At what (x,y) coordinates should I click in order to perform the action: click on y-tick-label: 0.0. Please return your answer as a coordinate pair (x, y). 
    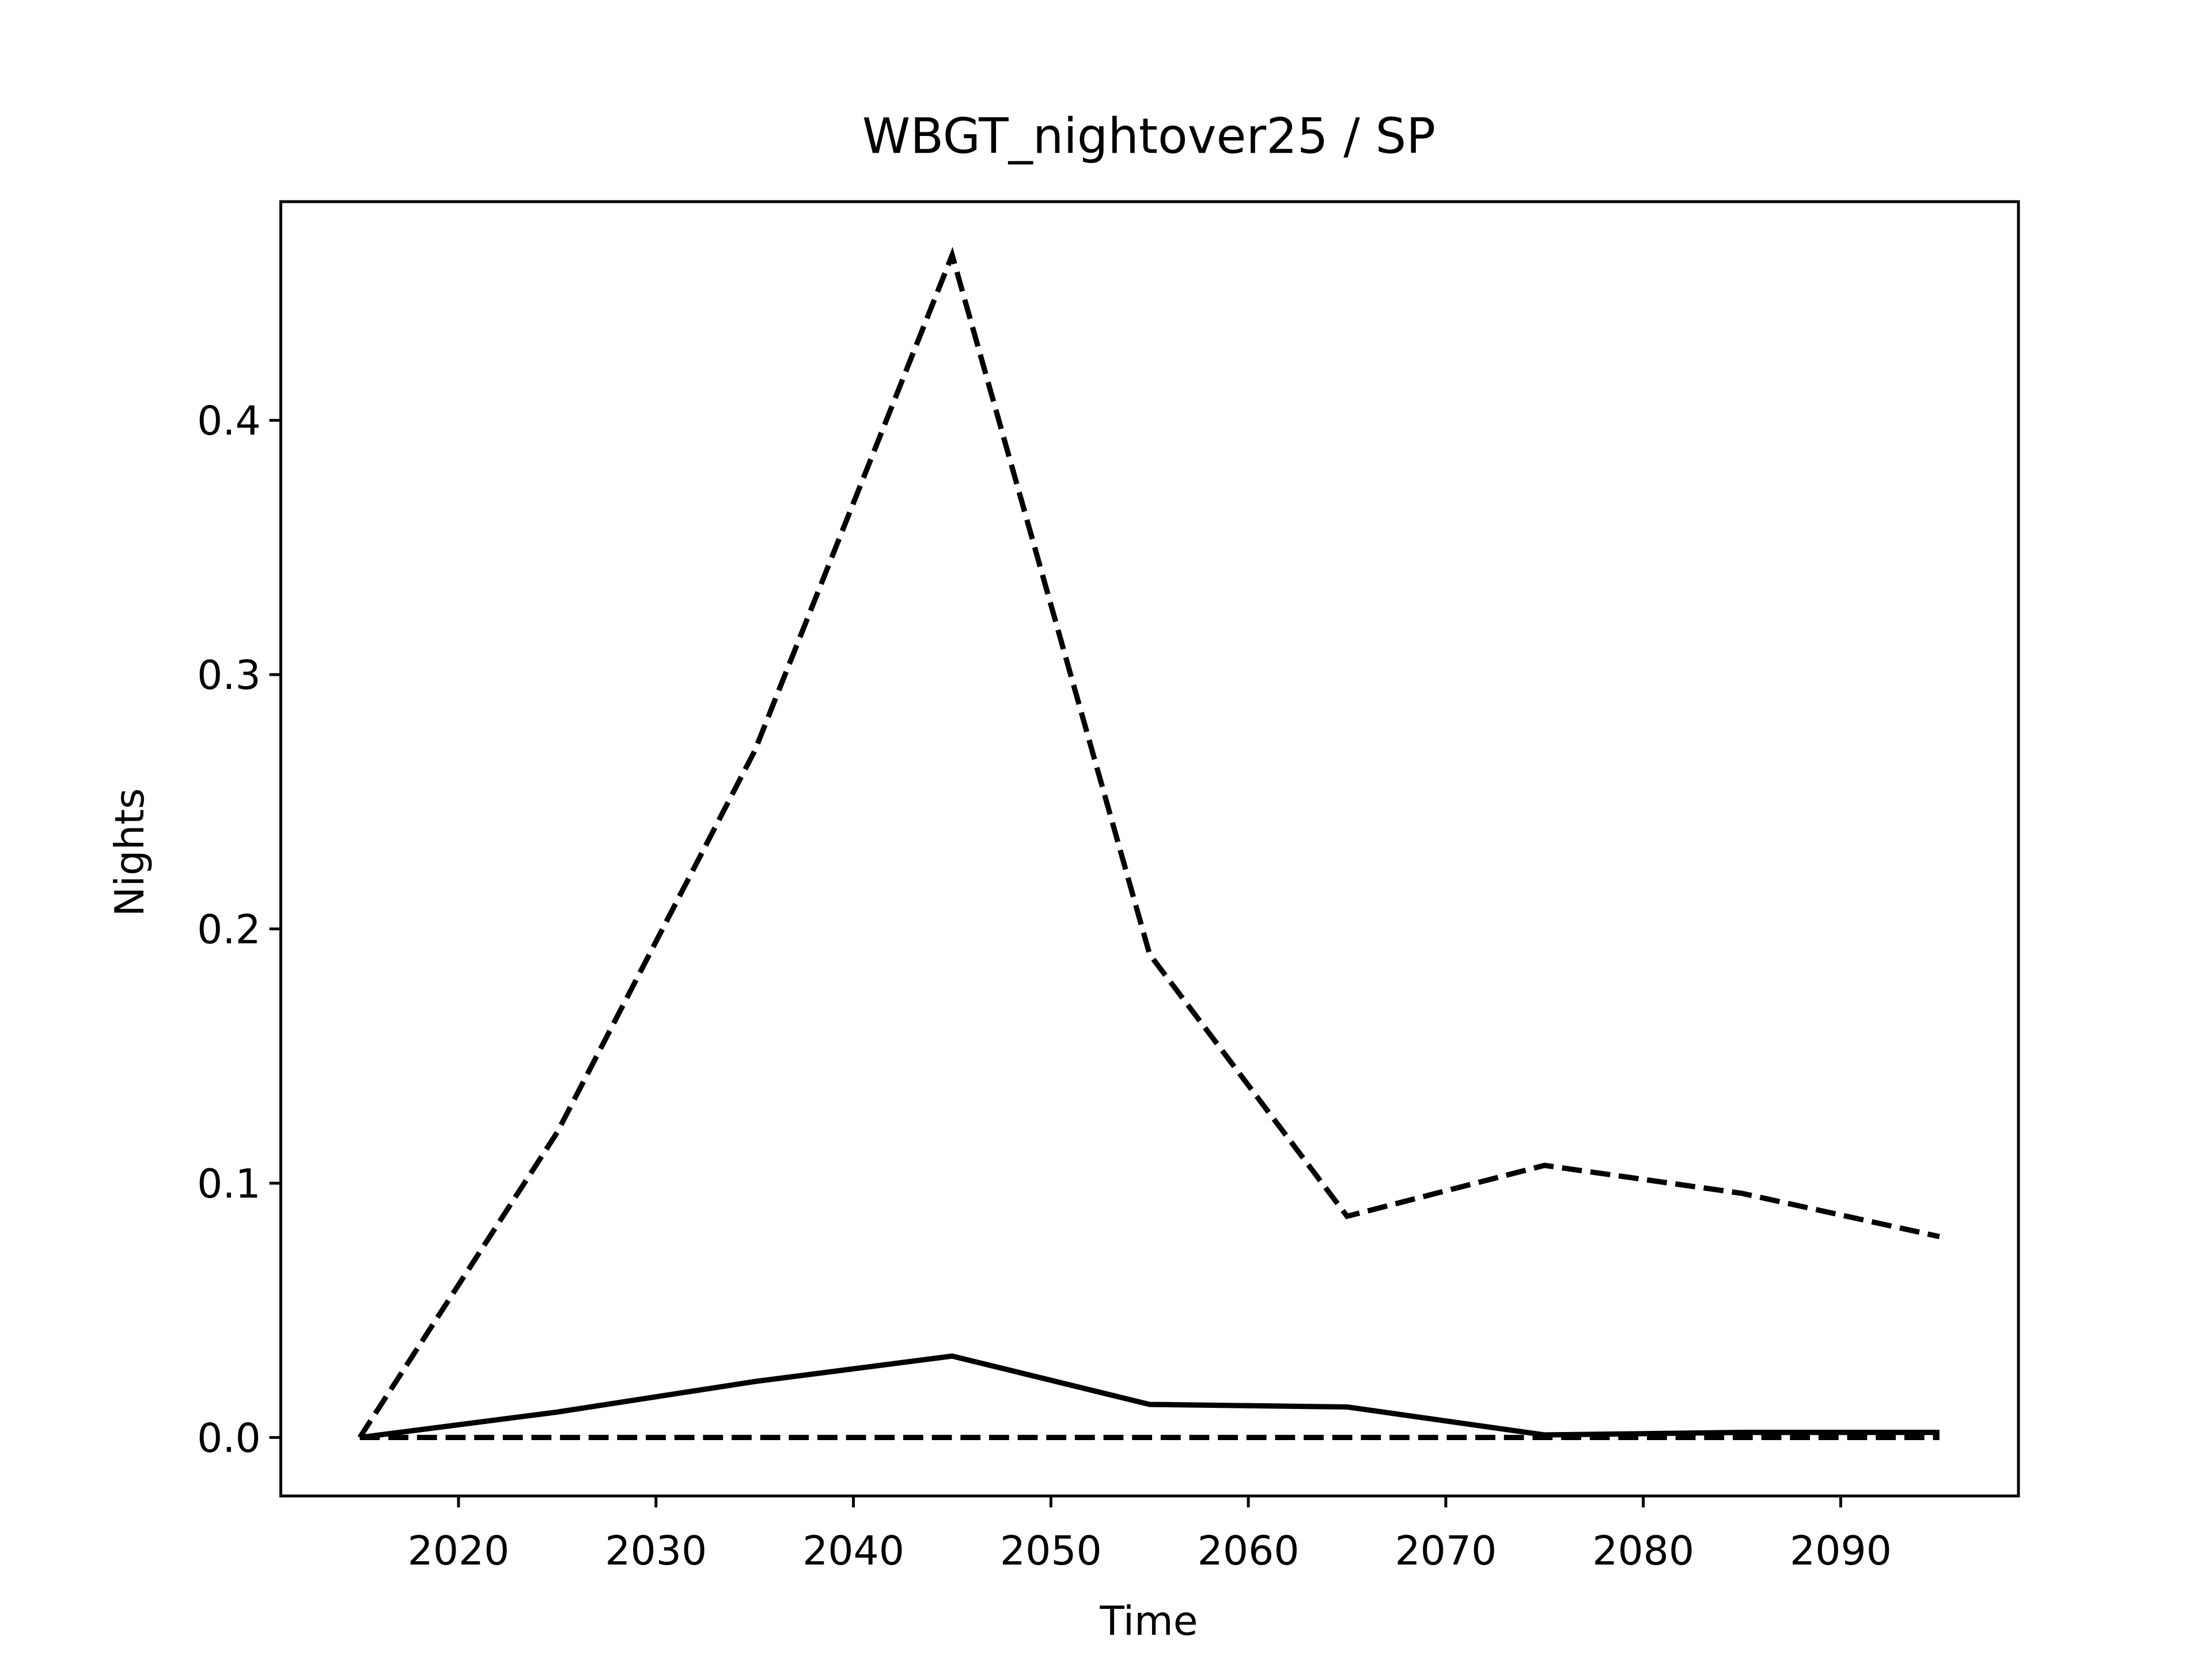
    Looking at the image, I should click on (229, 1438).